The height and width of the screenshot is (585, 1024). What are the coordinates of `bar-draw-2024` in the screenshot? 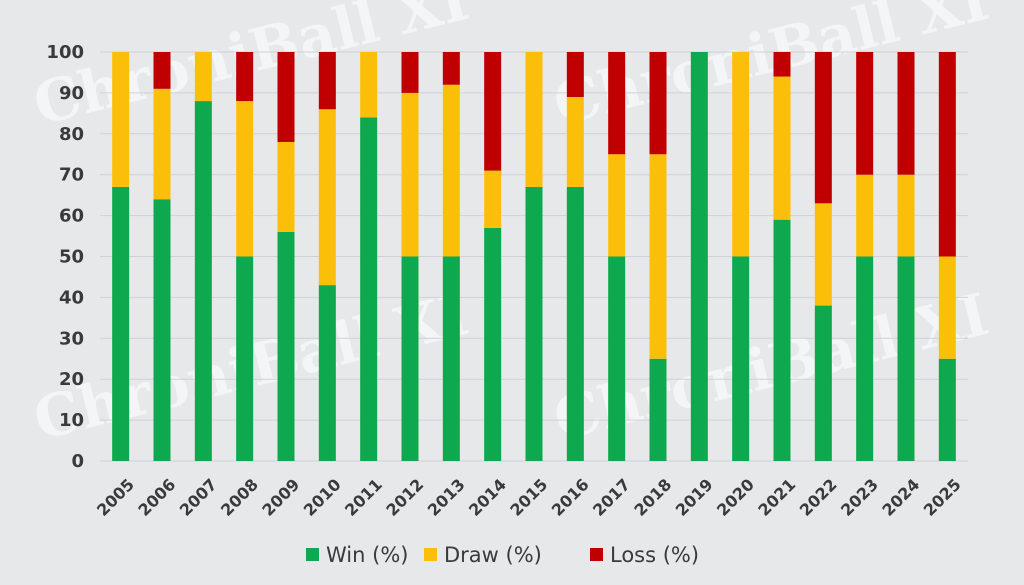 It's located at (906, 215).